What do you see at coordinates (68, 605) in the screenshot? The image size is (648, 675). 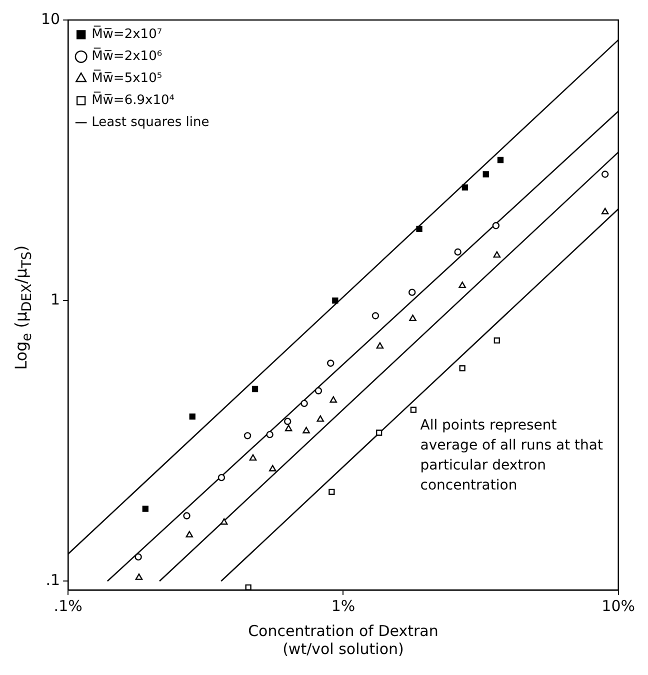 I see `x-tick-label: .1%` at bounding box center [68, 605].